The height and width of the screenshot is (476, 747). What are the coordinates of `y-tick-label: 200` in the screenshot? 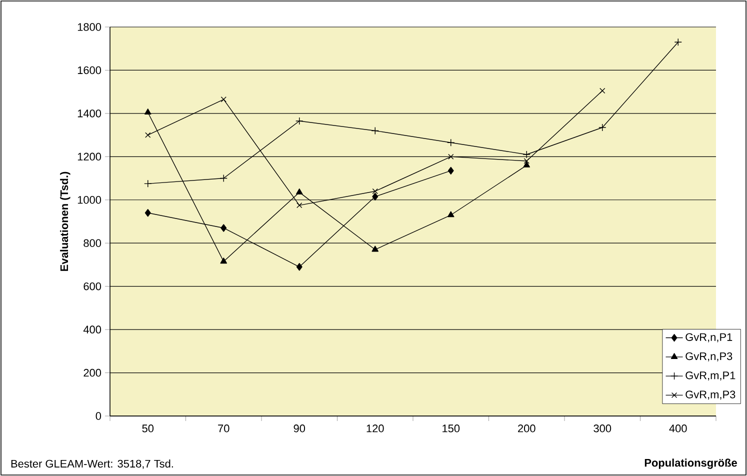 It's located at (93, 372).